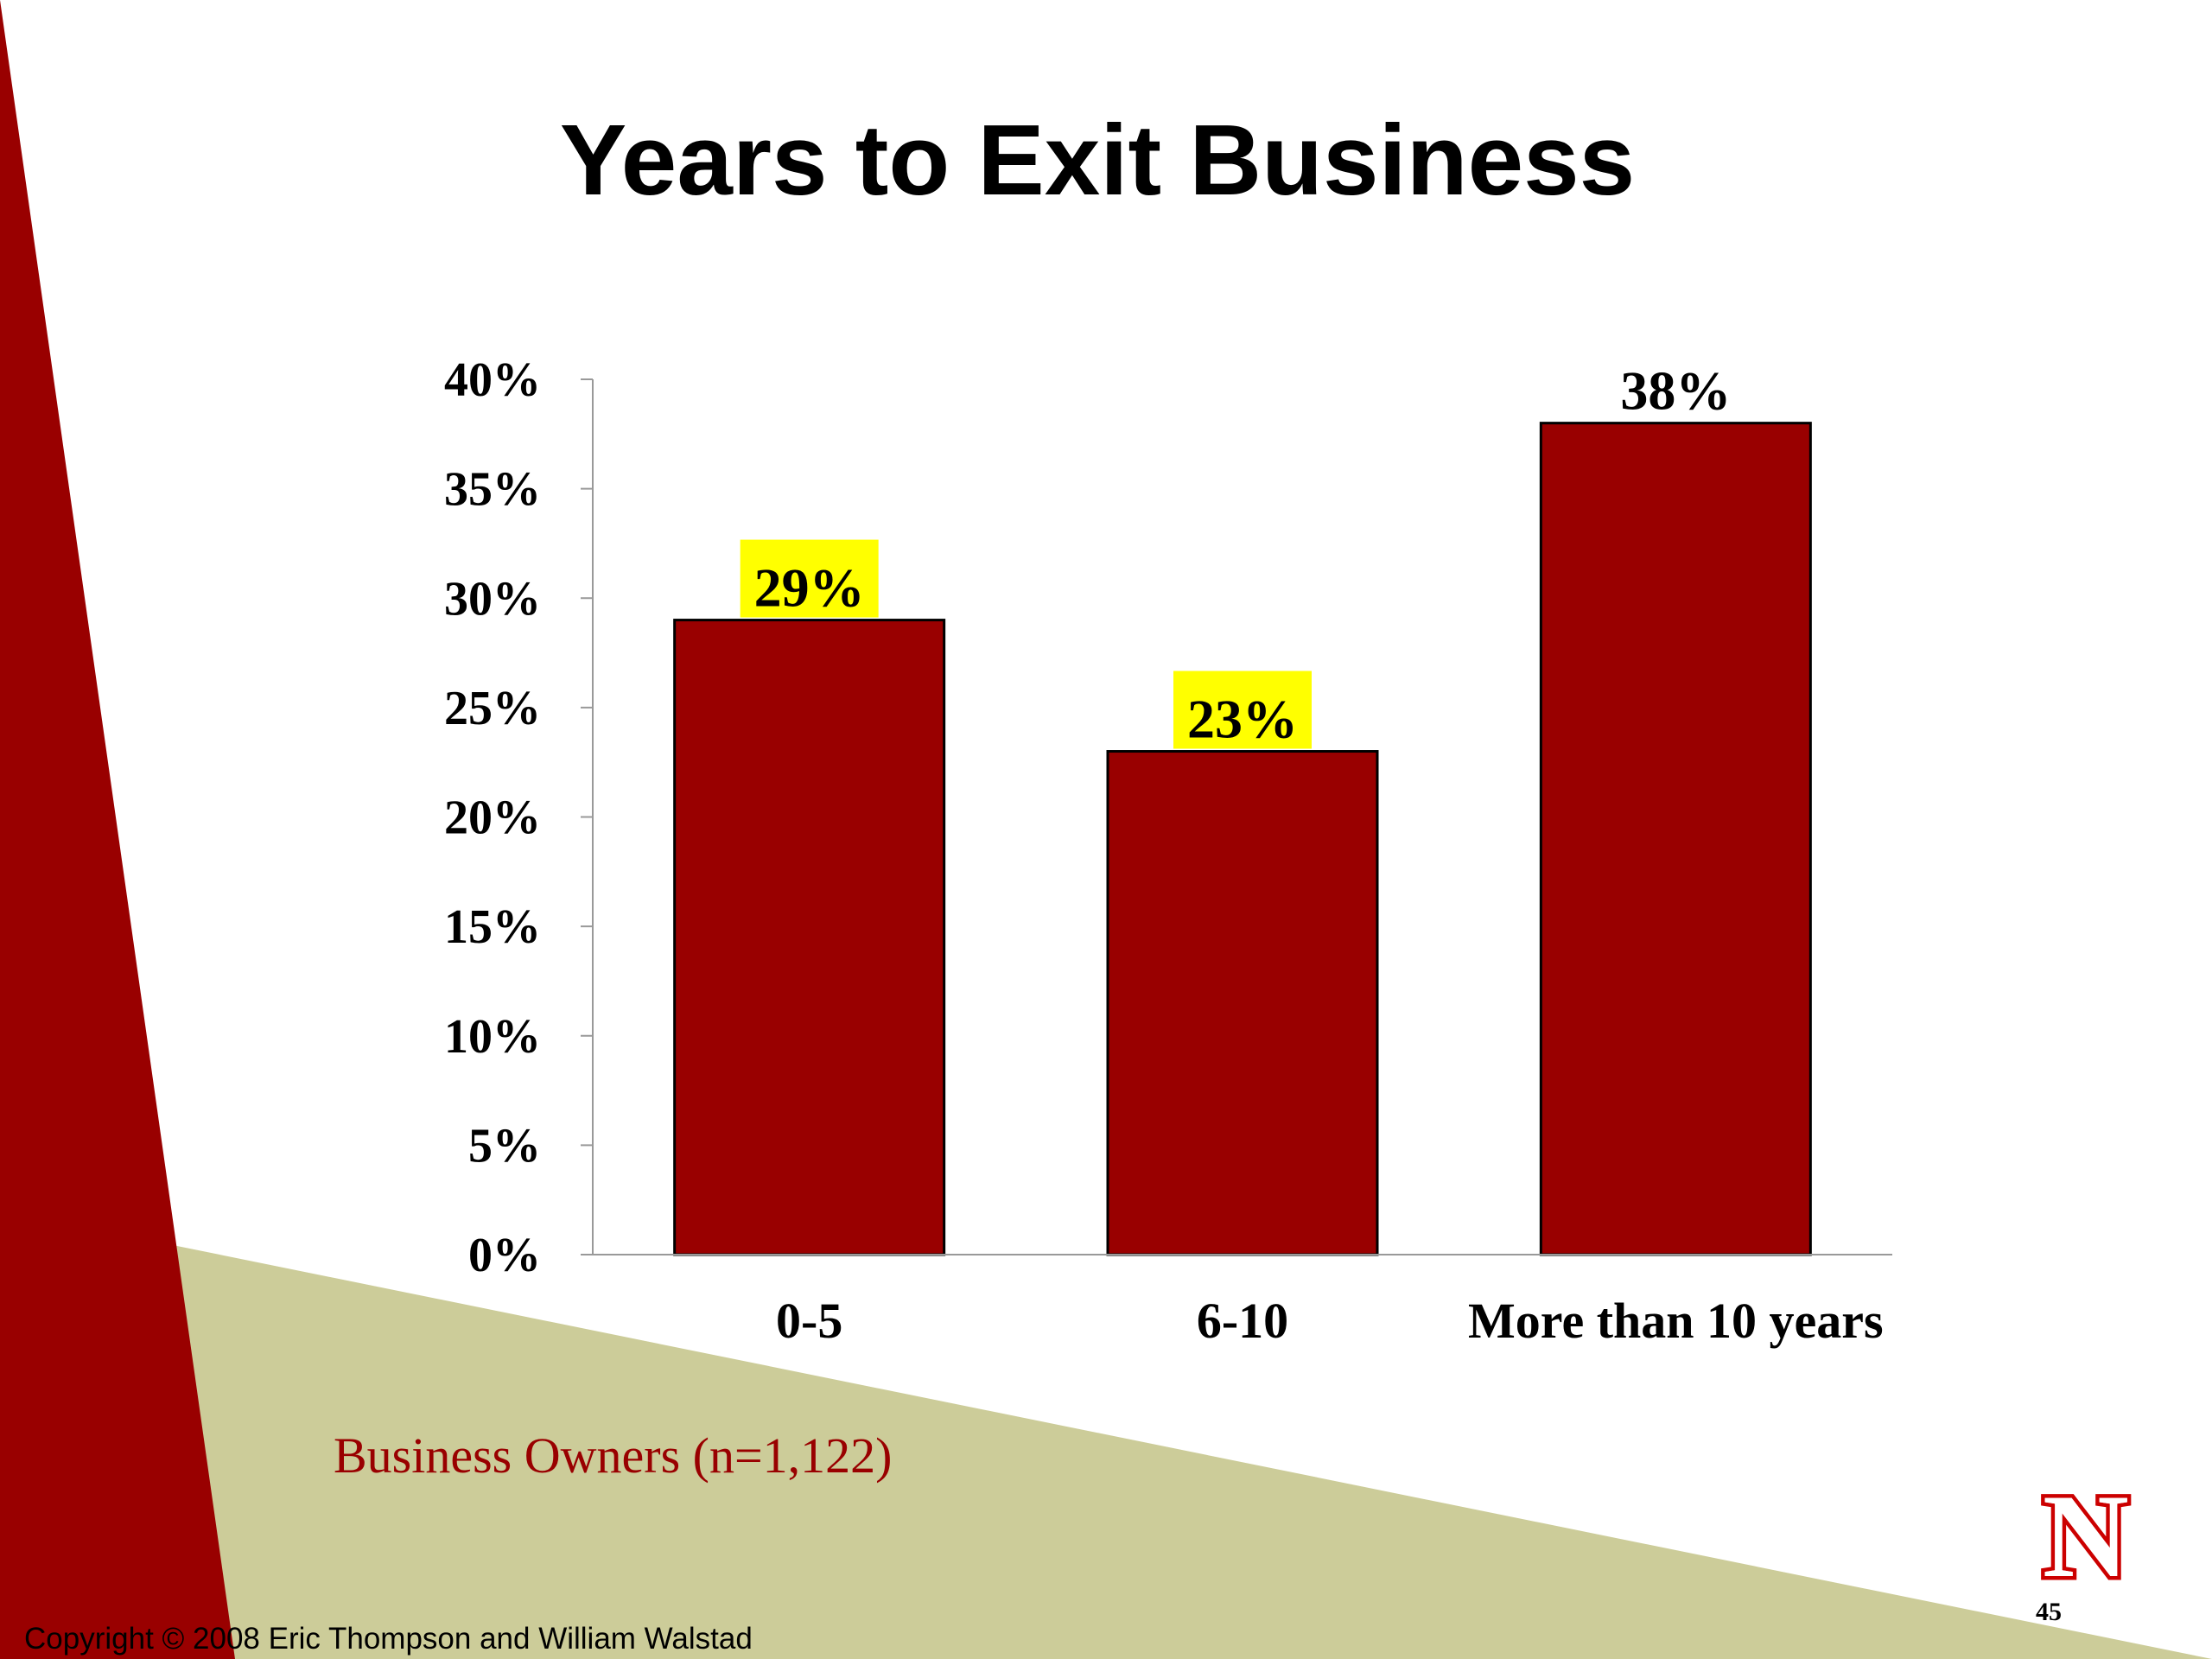 The width and height of the screenshot is (2212, 1659). What do you see at coordinates (492, 708) in the screenshot?
I see `y-tick-label: 25%` at bounding box center [492, 708].